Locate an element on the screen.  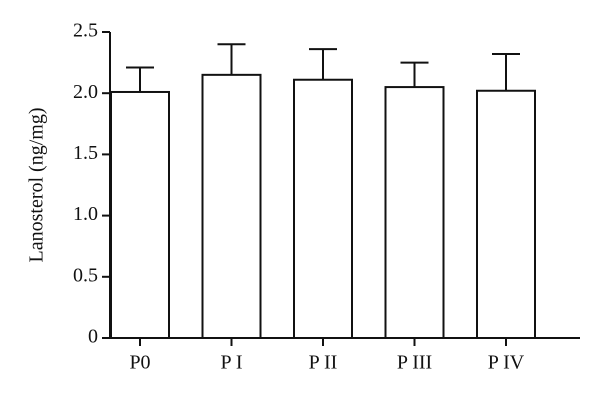
y-tick-label: 1.5 is located at coordinates (85, 153).